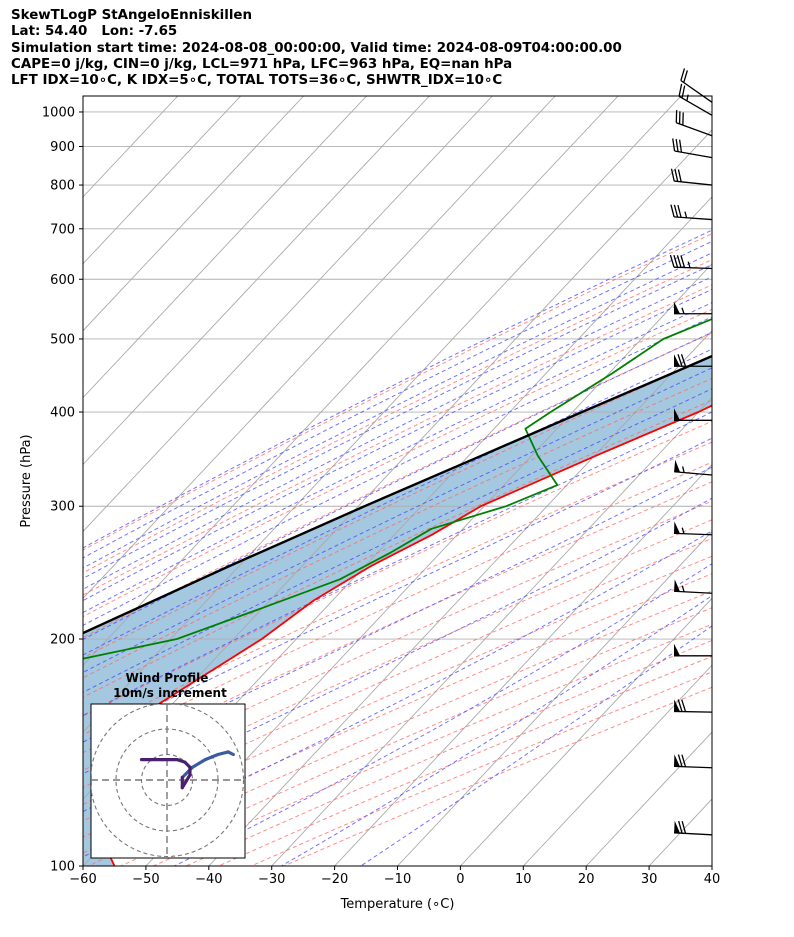 The image size is (794, 937). Describe the element at coordinates (26, 480) in the screenshot. I see `y-axis-label: Pressure (hPa)` at that location.